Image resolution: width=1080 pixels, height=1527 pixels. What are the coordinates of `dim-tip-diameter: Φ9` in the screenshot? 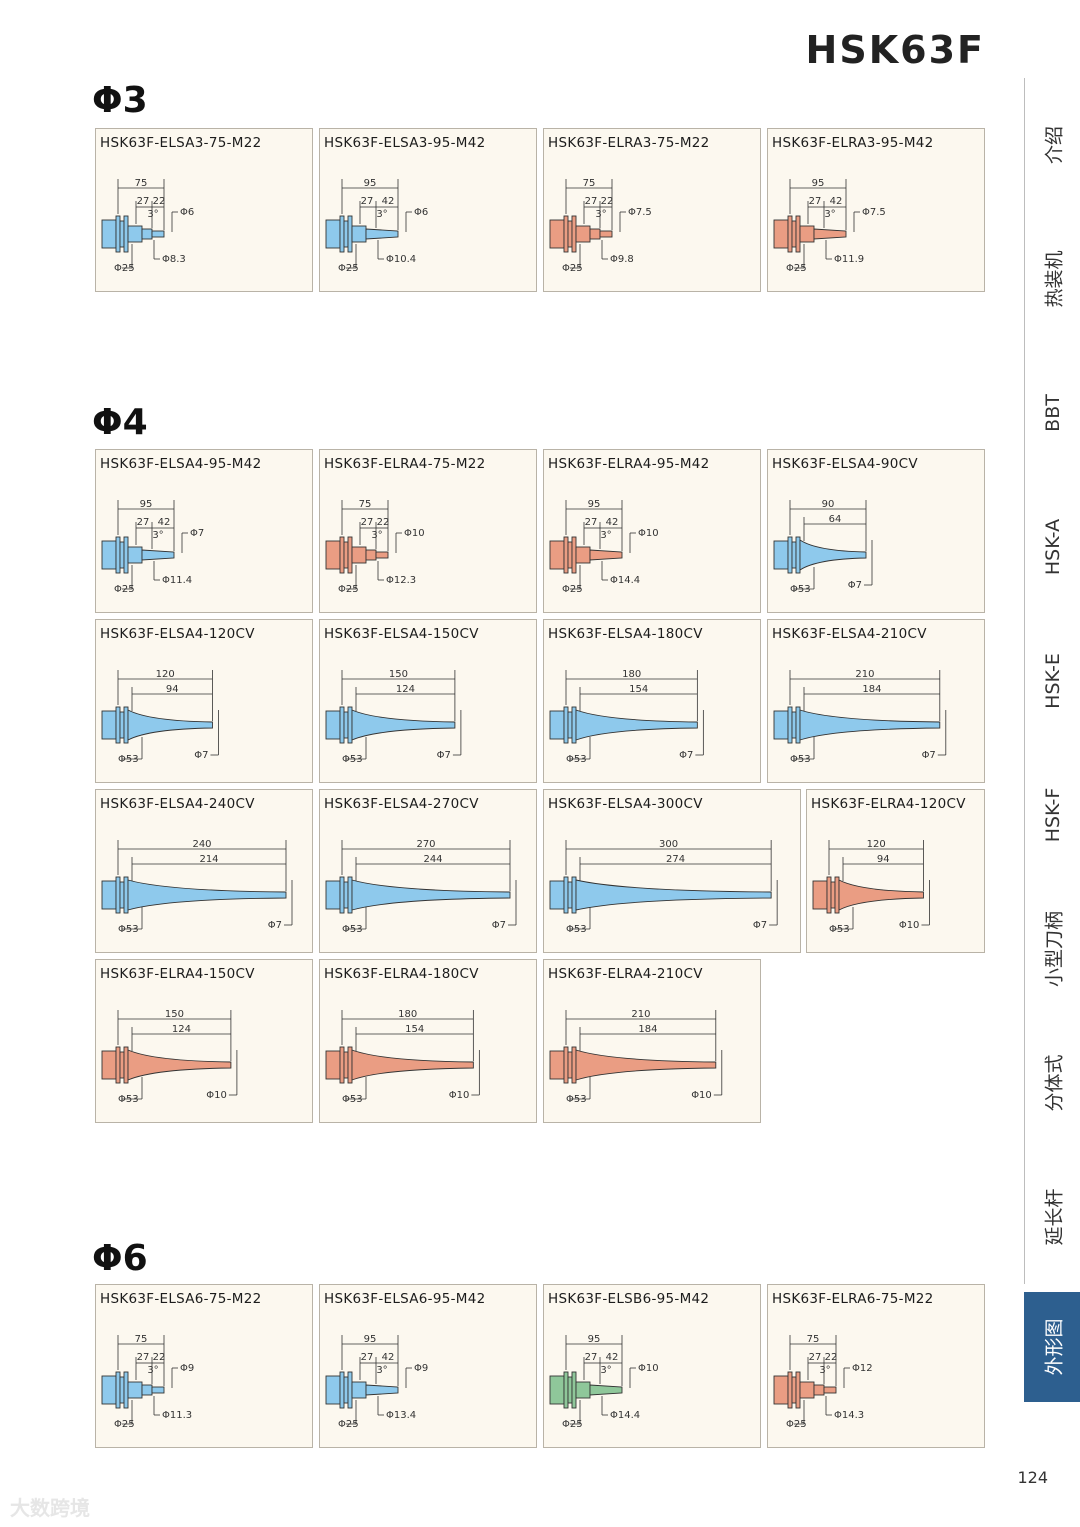 It's located at (187, 1368).